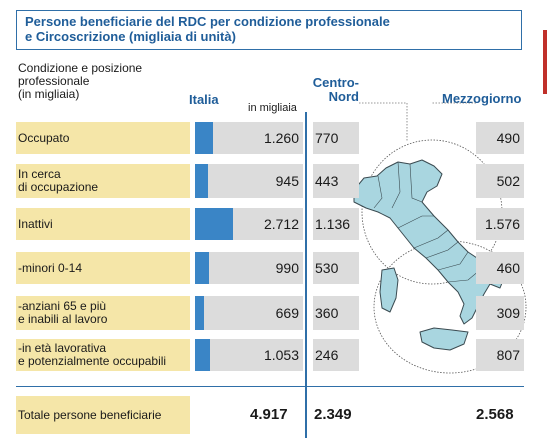 The width and height of the screenshot is (547, 446). Describe the element at coordinates (508, 181) in the screenshot. I see `mezzogiorno-value-1: 502` at that location.